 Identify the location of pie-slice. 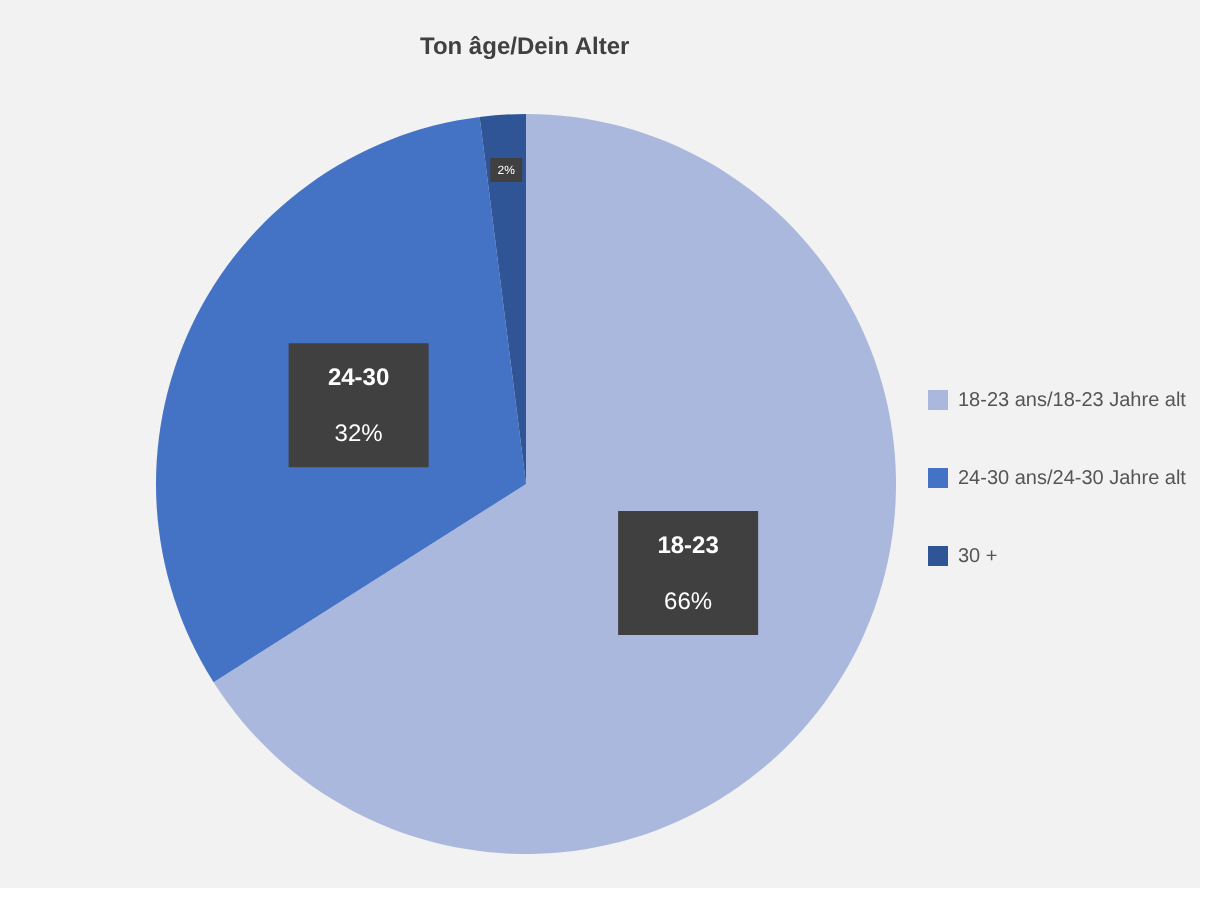
(502, 299).